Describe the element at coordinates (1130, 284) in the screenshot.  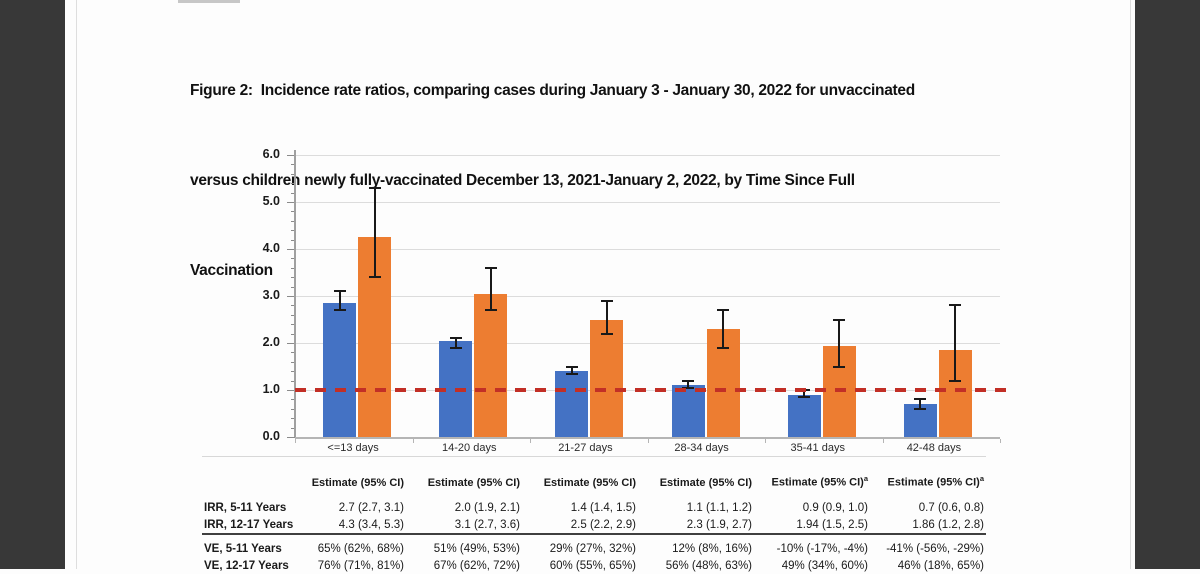
I see `page-right-edge` at that location.